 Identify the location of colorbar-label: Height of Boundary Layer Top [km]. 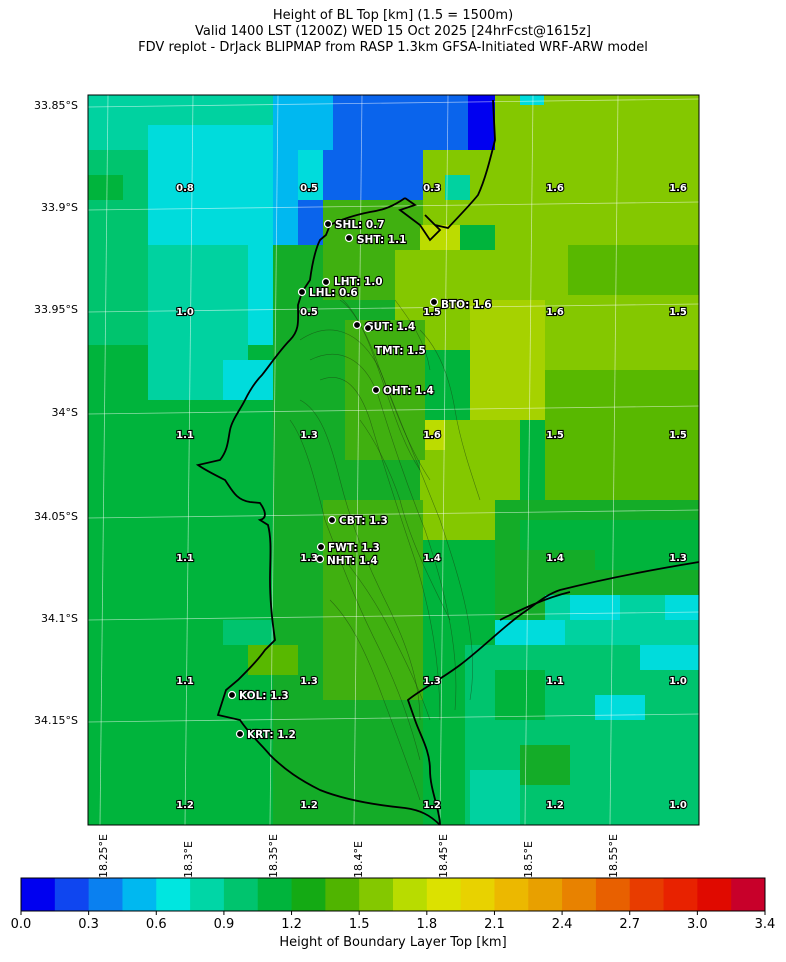
(393, 942).